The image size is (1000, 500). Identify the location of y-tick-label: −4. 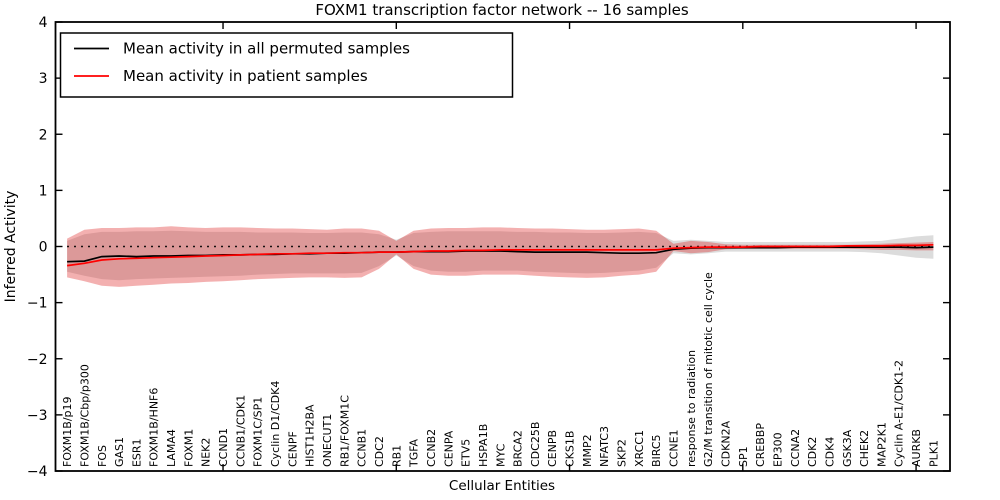
(37, 472).